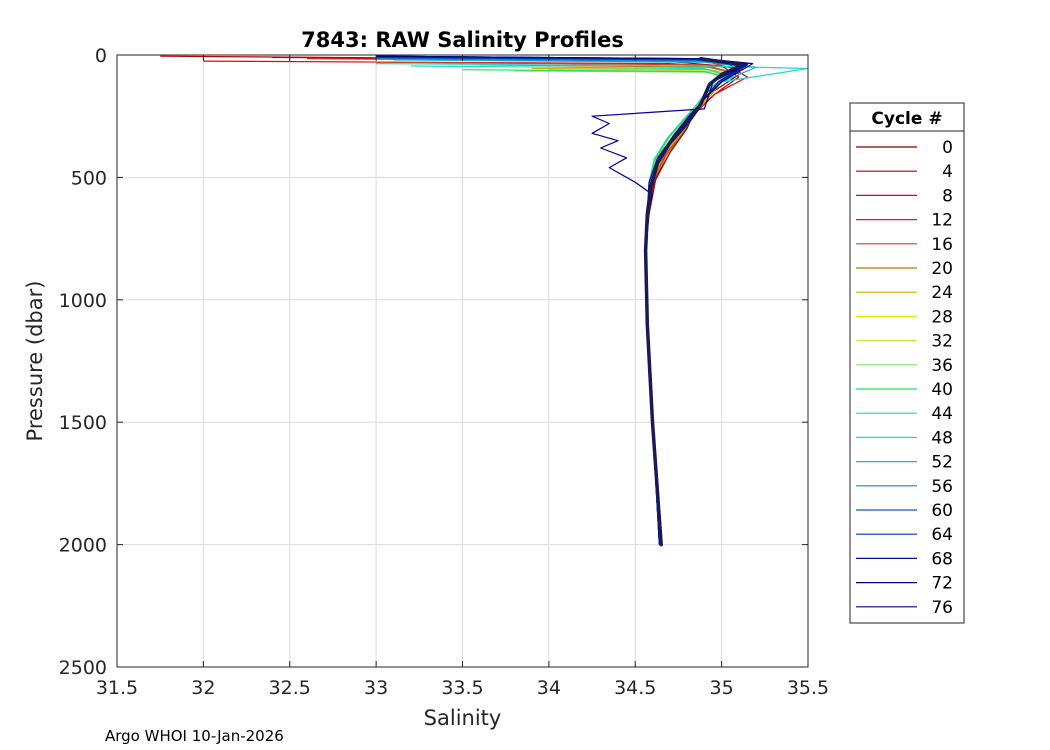 The image size is (1050, 750). What do you see at coordinates (942, 535) in the screenshot?
I see `legend-label: 64` at bounding box center [942, 535].